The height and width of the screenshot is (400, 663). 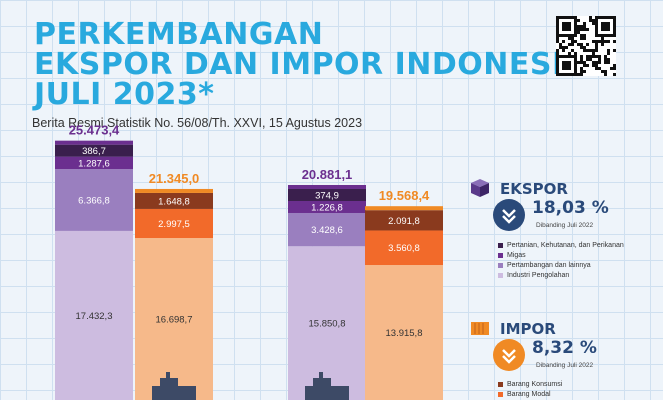 I want to click on ekspor-segment-label: 386,7, so click(x=94, y=151).